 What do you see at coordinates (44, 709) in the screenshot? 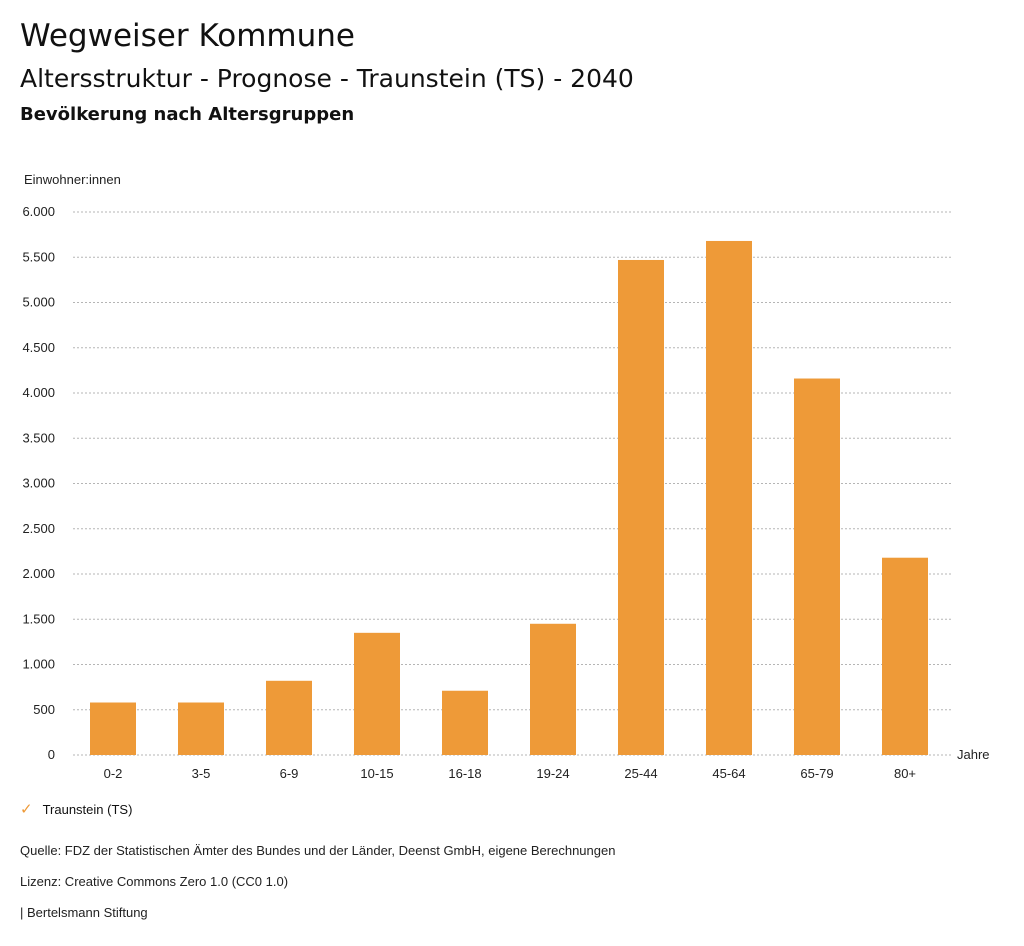
I see `y-tick-label: 500` at bounding box center [44, 709].